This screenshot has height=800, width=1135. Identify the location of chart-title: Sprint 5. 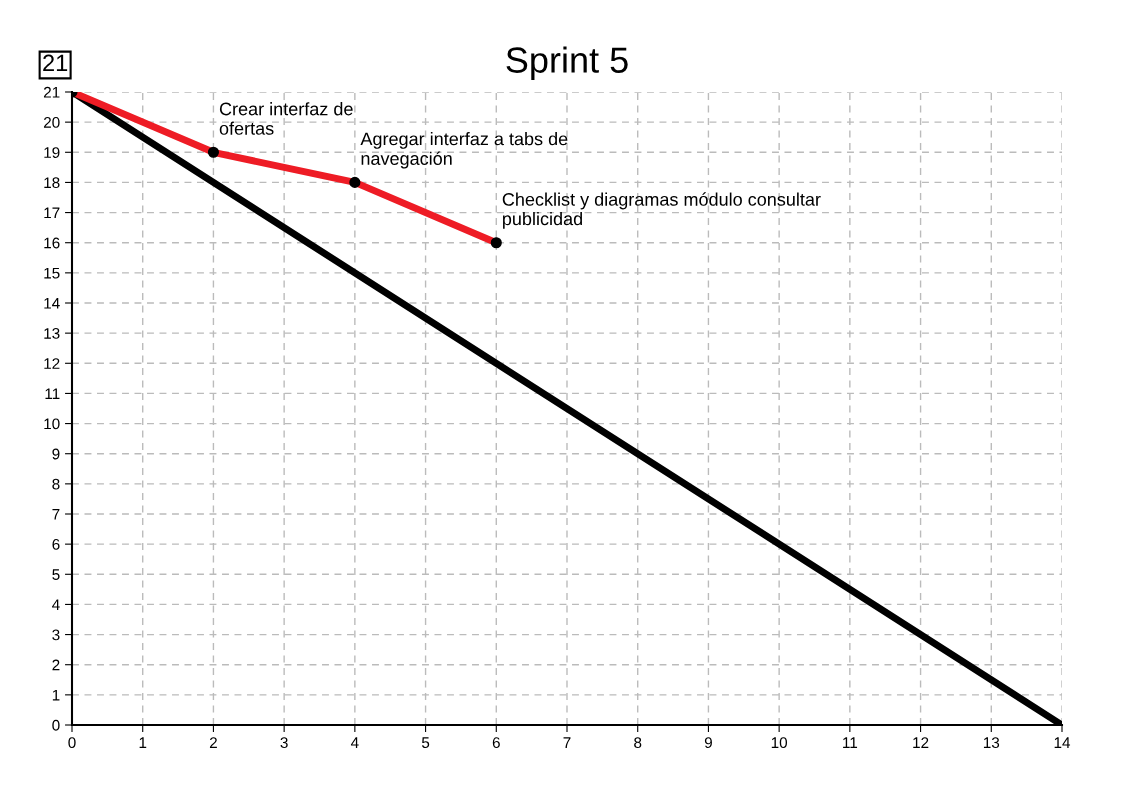
(567, 63).